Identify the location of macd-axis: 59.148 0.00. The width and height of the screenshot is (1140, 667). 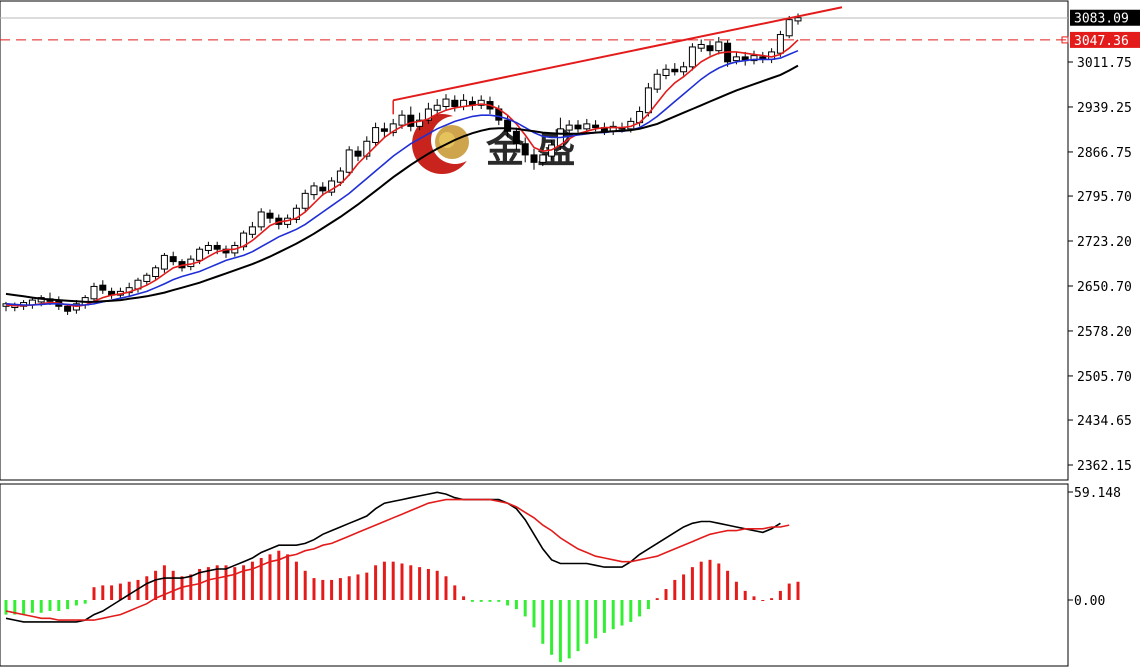
(1094, 547).